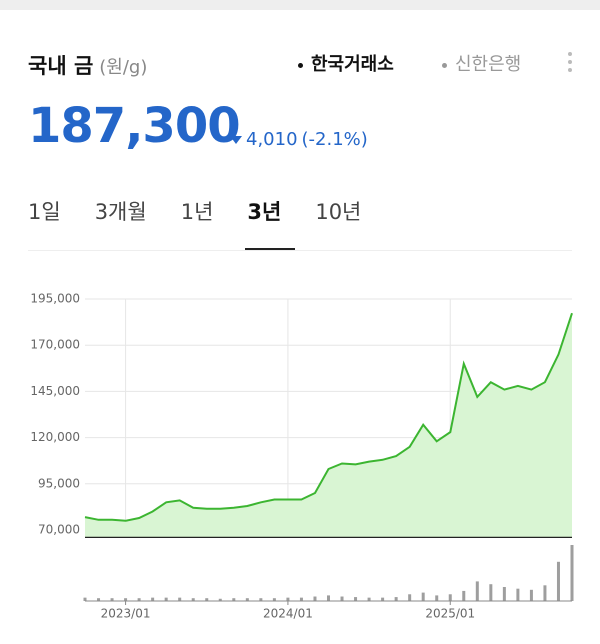 The height and width of the screenshot is (644, 600). I want to click on y-tick-label: 170,000, so click(55, 345).